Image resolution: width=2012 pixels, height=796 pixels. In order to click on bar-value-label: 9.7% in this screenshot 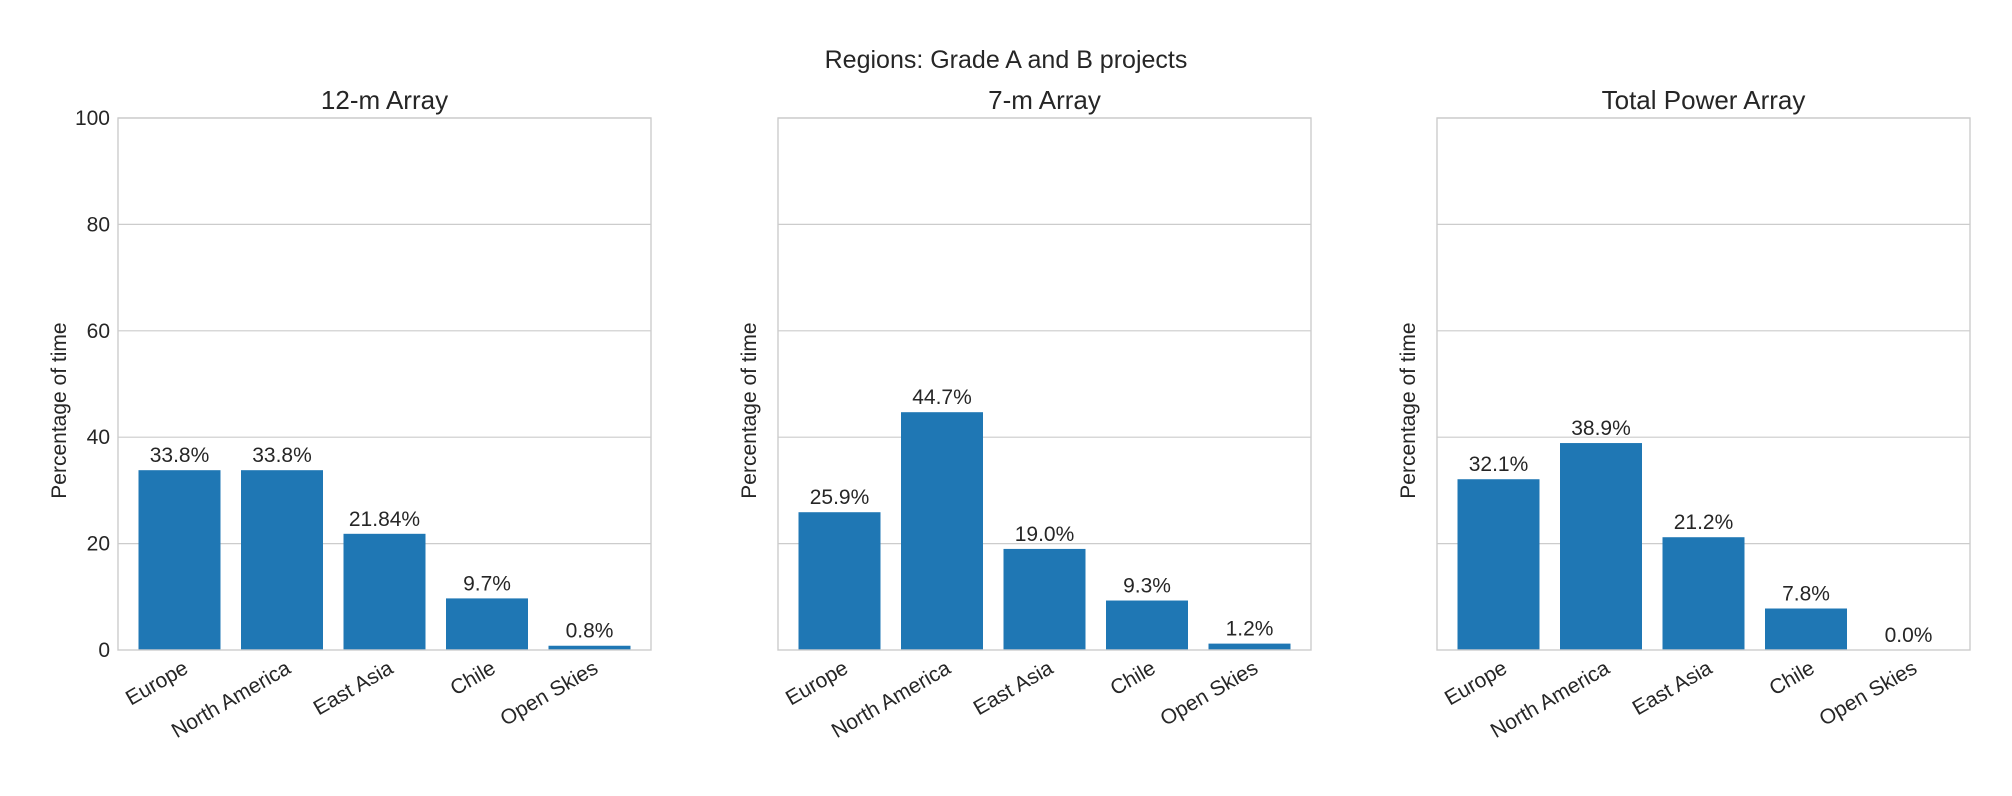, I will do `click(487, 583)`.